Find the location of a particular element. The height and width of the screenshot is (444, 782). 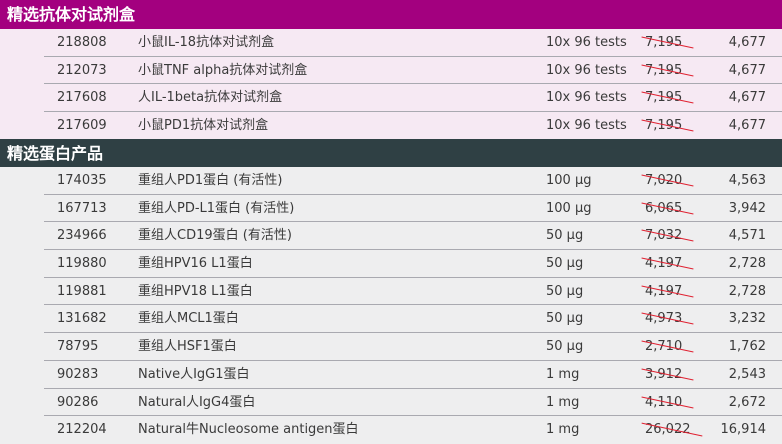

table-row: 90283 Native人IgG1蛋白 1 mg 3,912 2,543 is located at coordinates (391, 375).